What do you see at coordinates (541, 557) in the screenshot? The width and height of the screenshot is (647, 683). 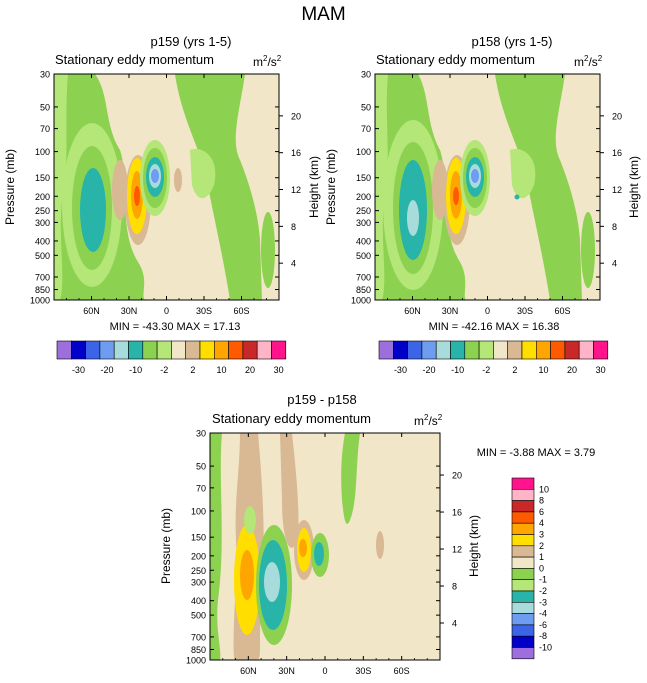 I see `colorbar-label: 1` at bounding box center [541, 557].